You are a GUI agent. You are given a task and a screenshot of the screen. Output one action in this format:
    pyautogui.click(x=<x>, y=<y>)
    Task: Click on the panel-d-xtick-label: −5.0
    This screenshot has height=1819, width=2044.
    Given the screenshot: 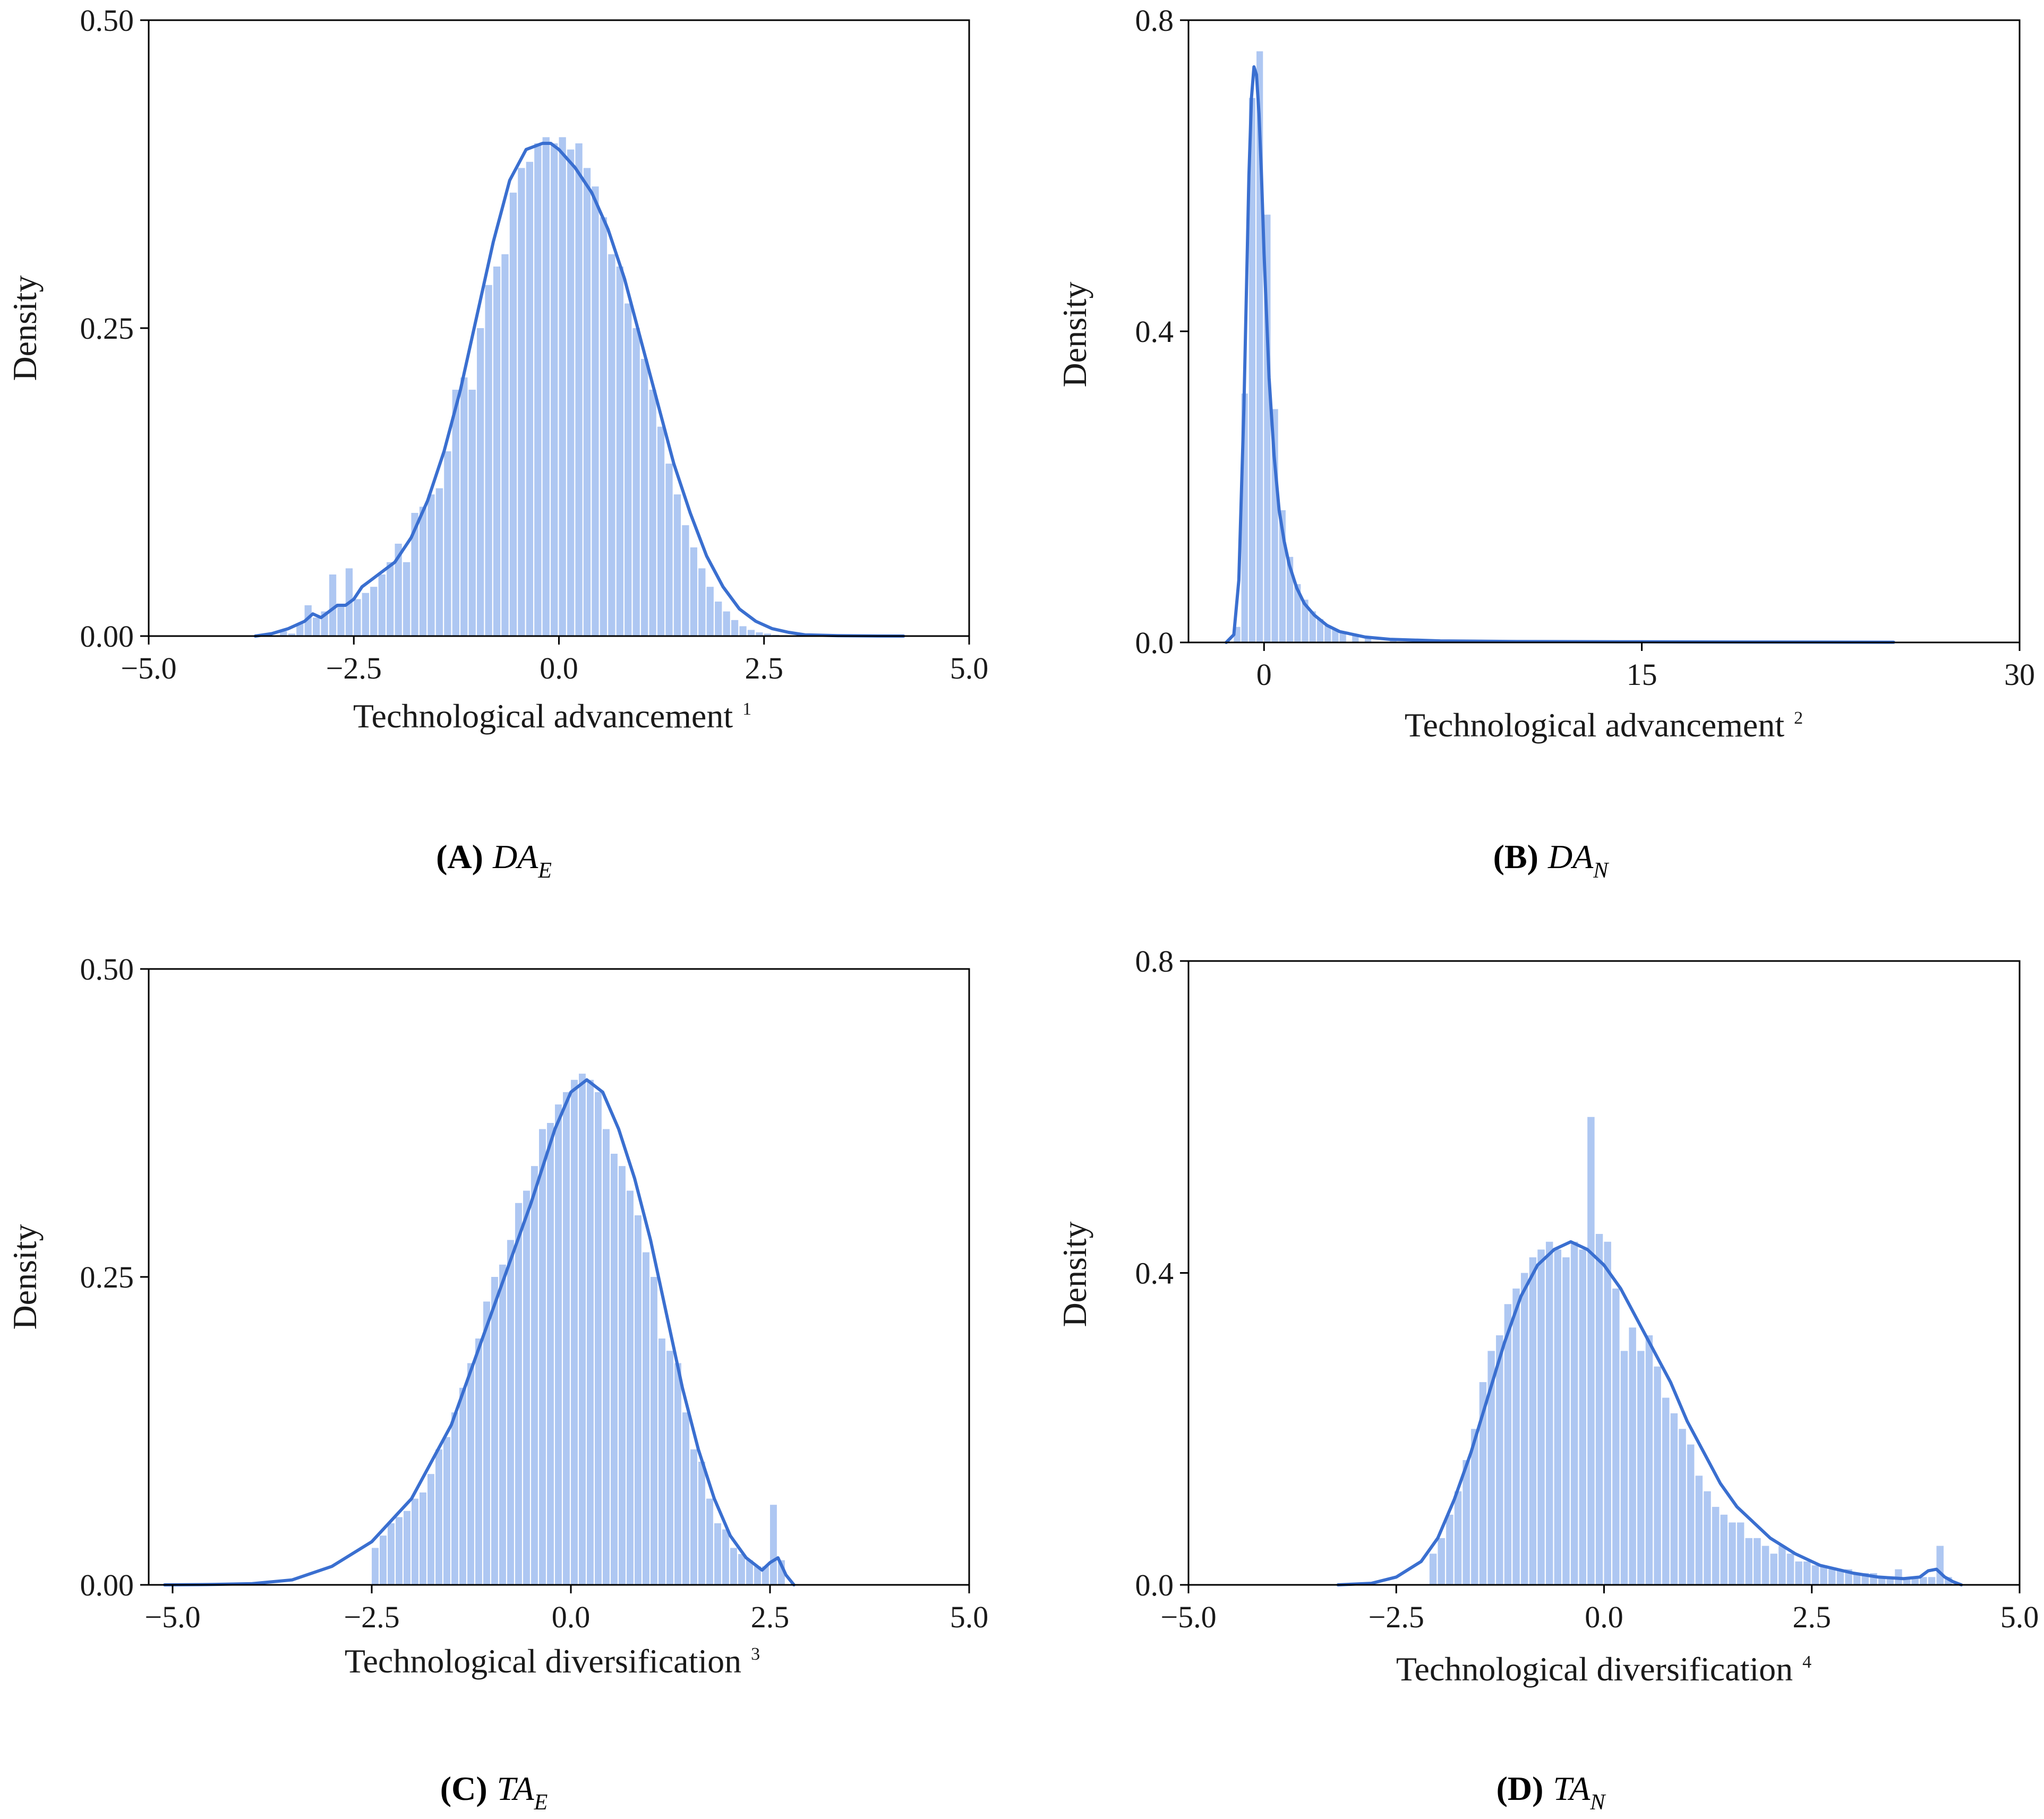 What is the action you would take?
    pyautogui.click(x=1188, y=1617)
    